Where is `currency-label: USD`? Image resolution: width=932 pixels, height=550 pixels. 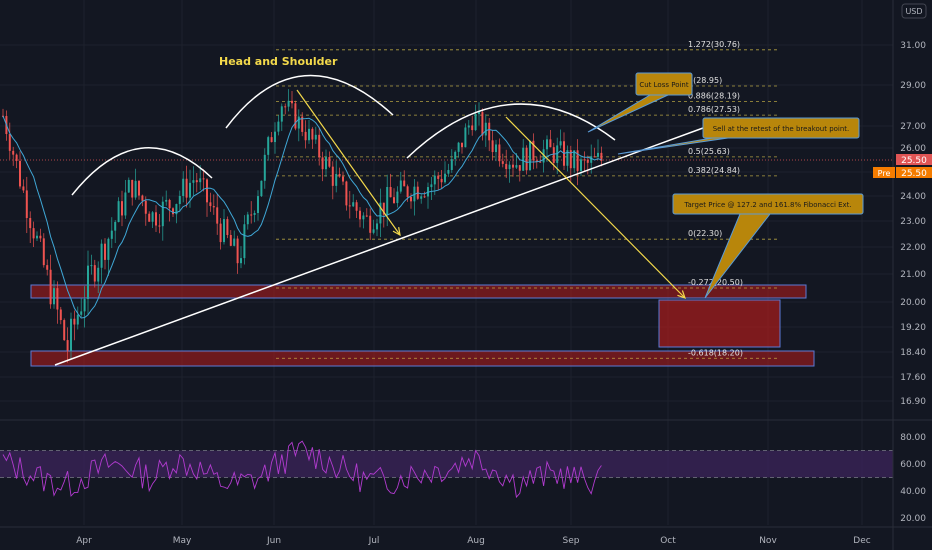
currency-label: USD is located at coordinates (913, 11).